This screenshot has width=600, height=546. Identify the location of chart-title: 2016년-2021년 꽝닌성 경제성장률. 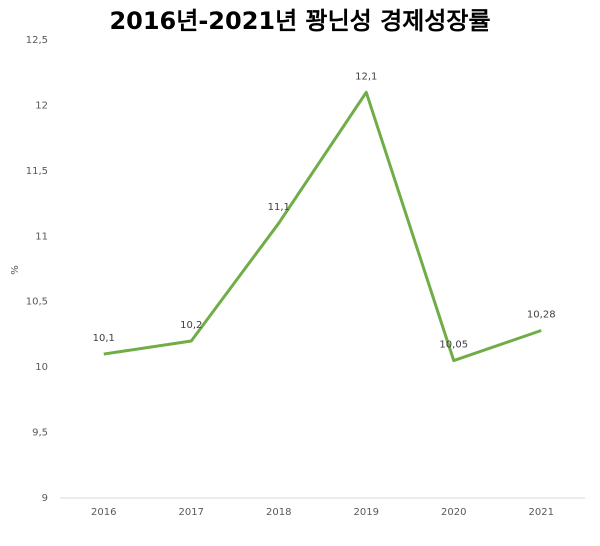
(299, 21).